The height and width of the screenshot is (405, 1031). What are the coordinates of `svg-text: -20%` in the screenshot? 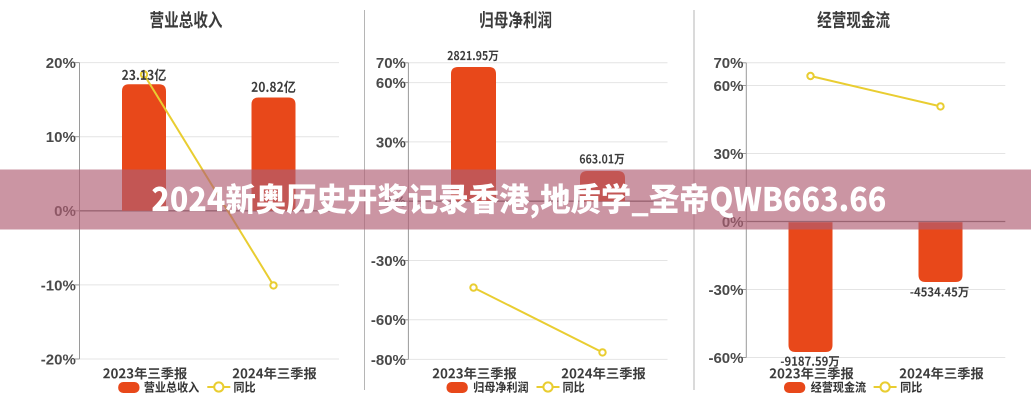 It's located at (58, 359).